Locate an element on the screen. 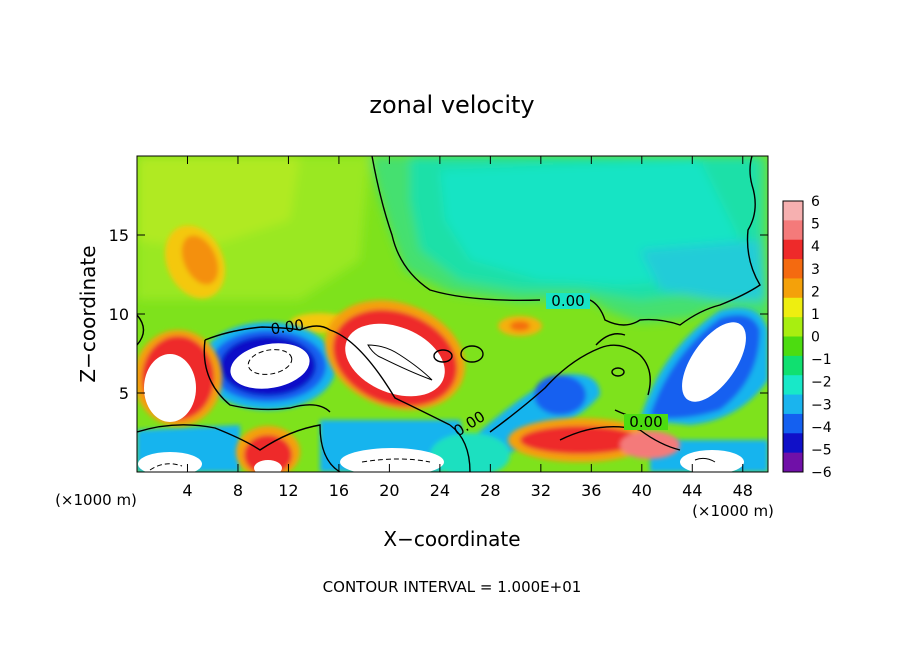 Image resolution: width=904 pixels, height=654 pixels. colorbar-tick-label: 0 is located at coordinates (815, 338).